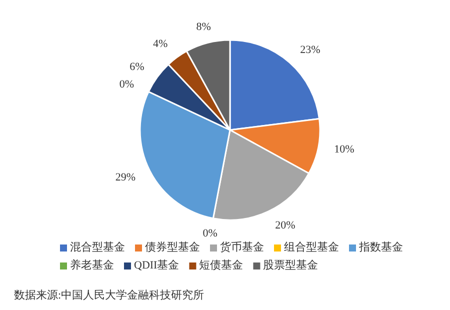  I want to click on legend-label: QDII基金, so click(157, 265).